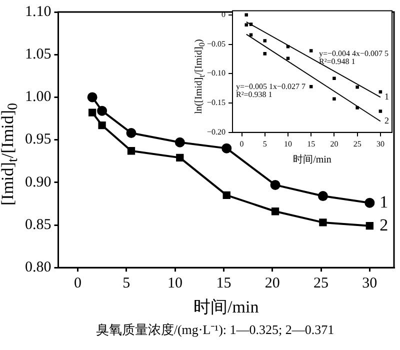 Image resolution: width=400 pixels, height=350 pixels. What do you see at coordinates (354, 53) in the screenshot?
I see `annotation: y=−0.004 4x−0.007 5` at bounding box center [354, 53].